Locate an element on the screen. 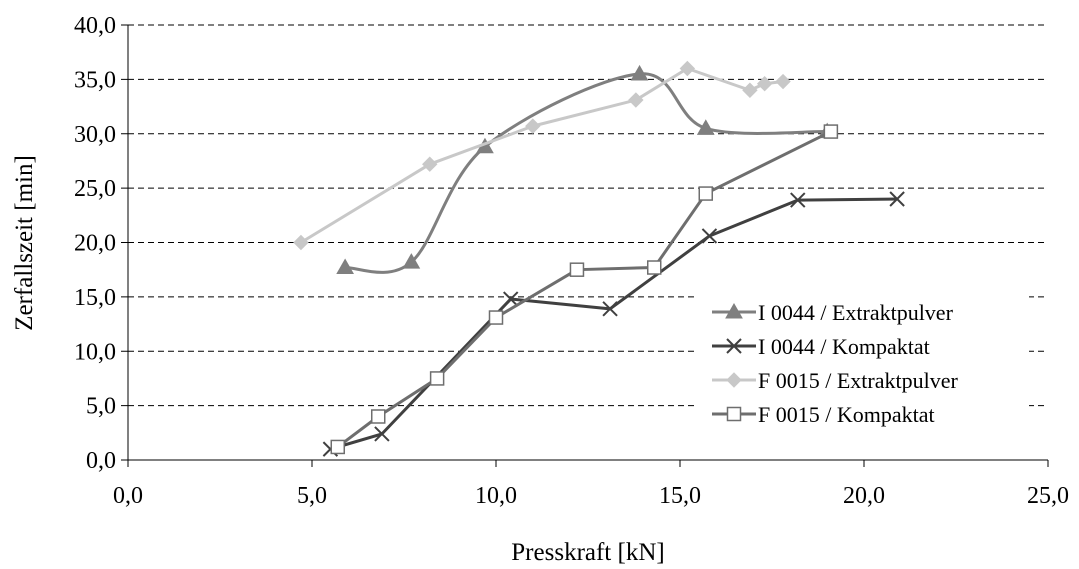 The height and width of the screenshot is (569, 1079). y-tick-label: 20,0 is located at coordinates (95, 244).